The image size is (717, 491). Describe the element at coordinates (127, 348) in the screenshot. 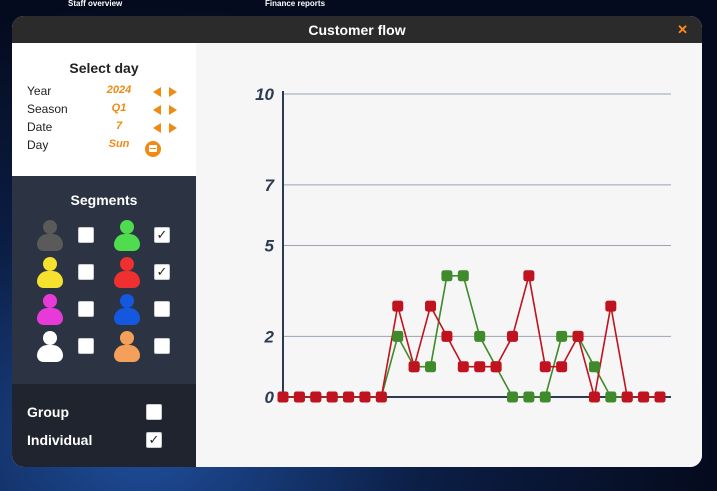

I see `person-orange-icon` at that location.